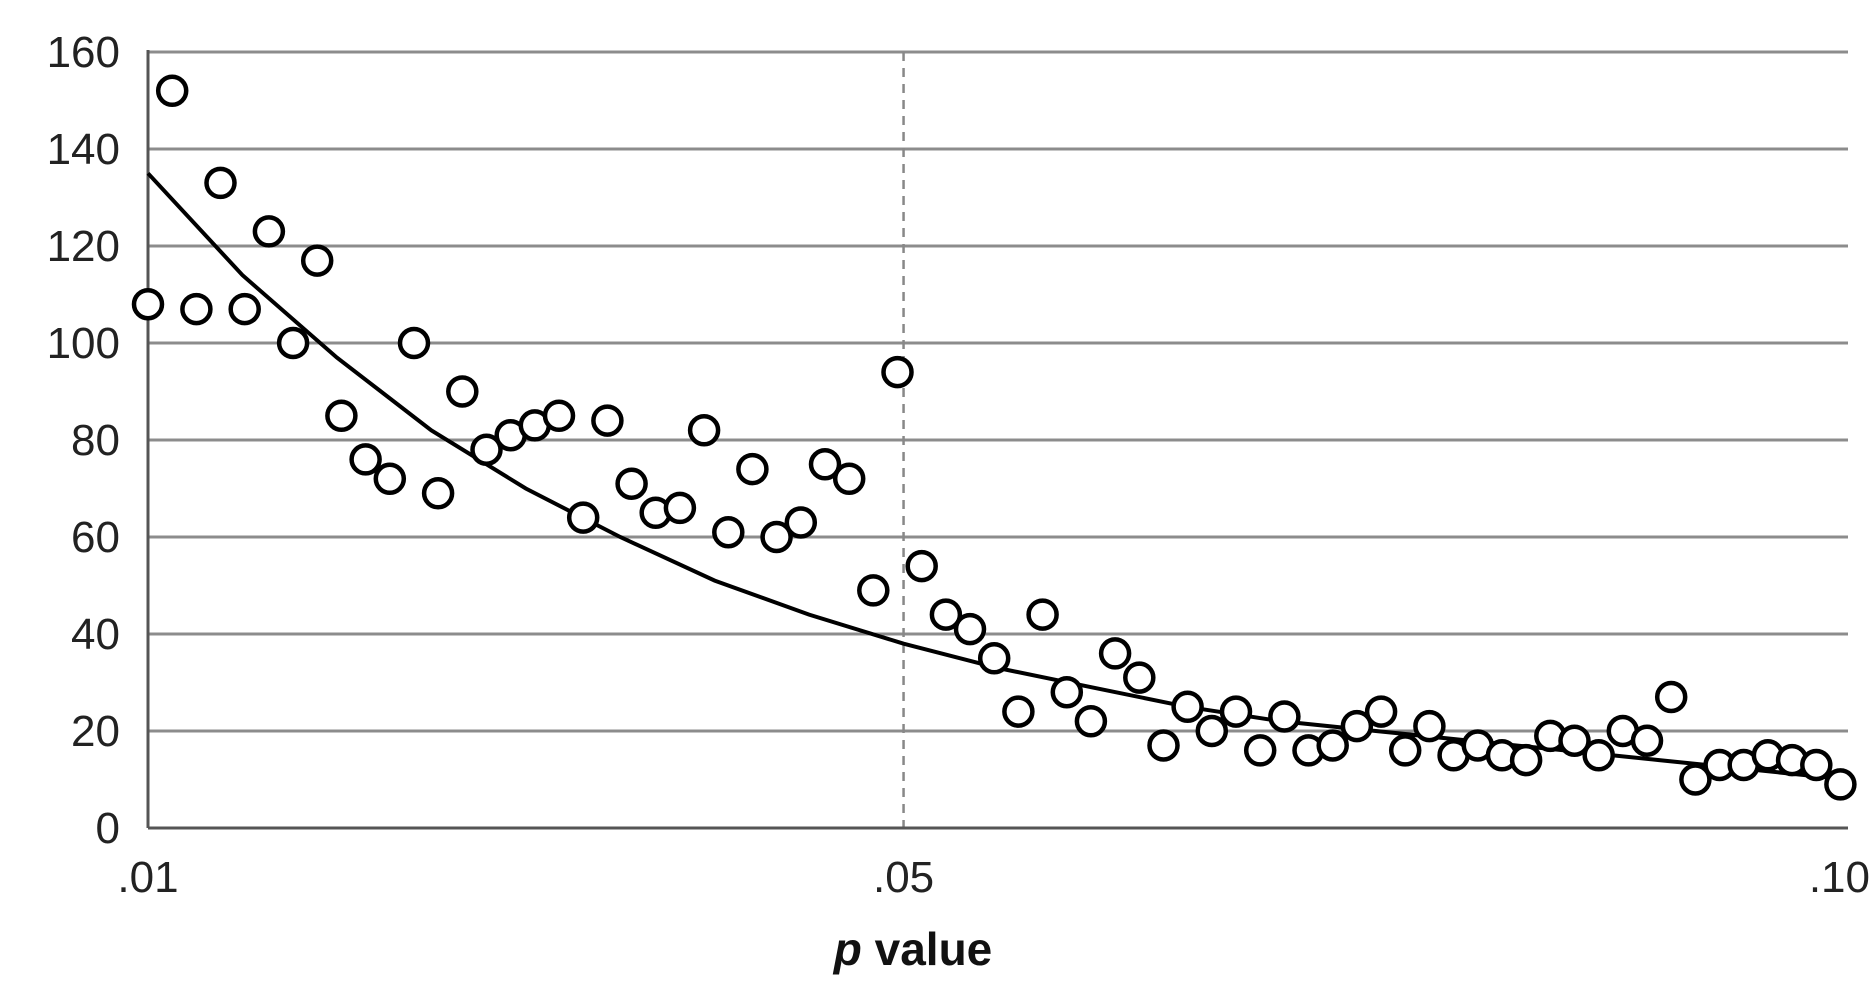  I want to click on y-tick-label-4: 80, so click(95, 440).